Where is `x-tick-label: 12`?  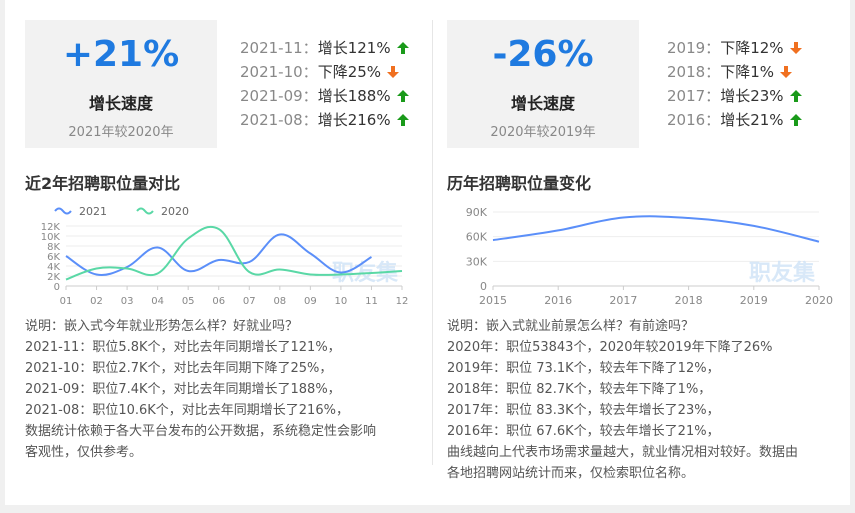
x-tick-label: 12 is located at coordinates (402, 301).